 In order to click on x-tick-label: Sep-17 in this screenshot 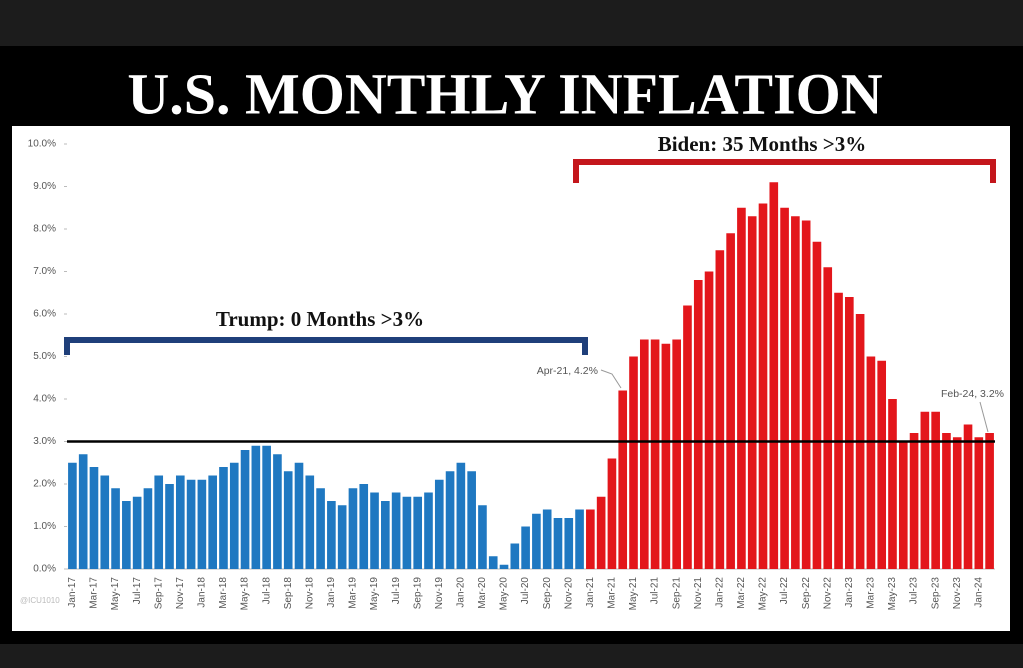, I will do `click(158, 593)`.